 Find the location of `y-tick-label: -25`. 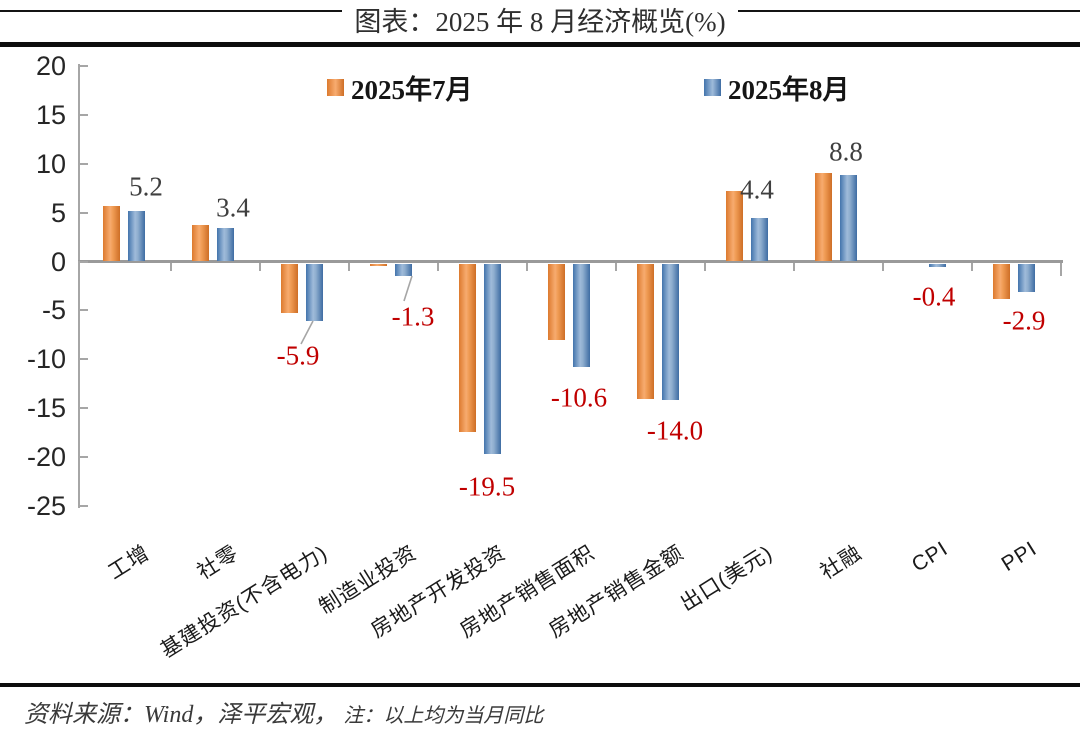

y-tick-label: -25 is located at coordinates (46, 506).